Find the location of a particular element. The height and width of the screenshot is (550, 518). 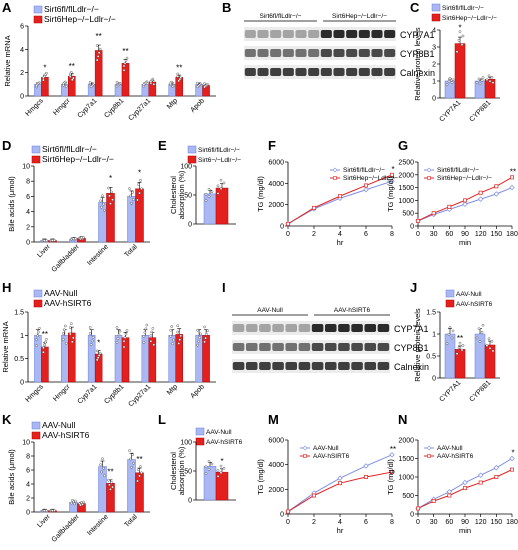

y-axis-label: Bile acids (μmol) is located at coordinates (11, 204).